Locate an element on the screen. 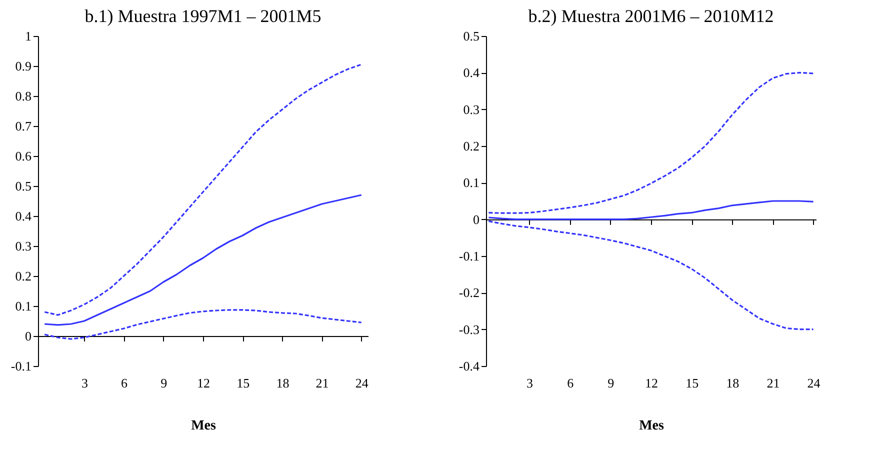 This screenshot has width=878, height=460. y-tick-label: -0.3 is located at coordinates (469, 329).